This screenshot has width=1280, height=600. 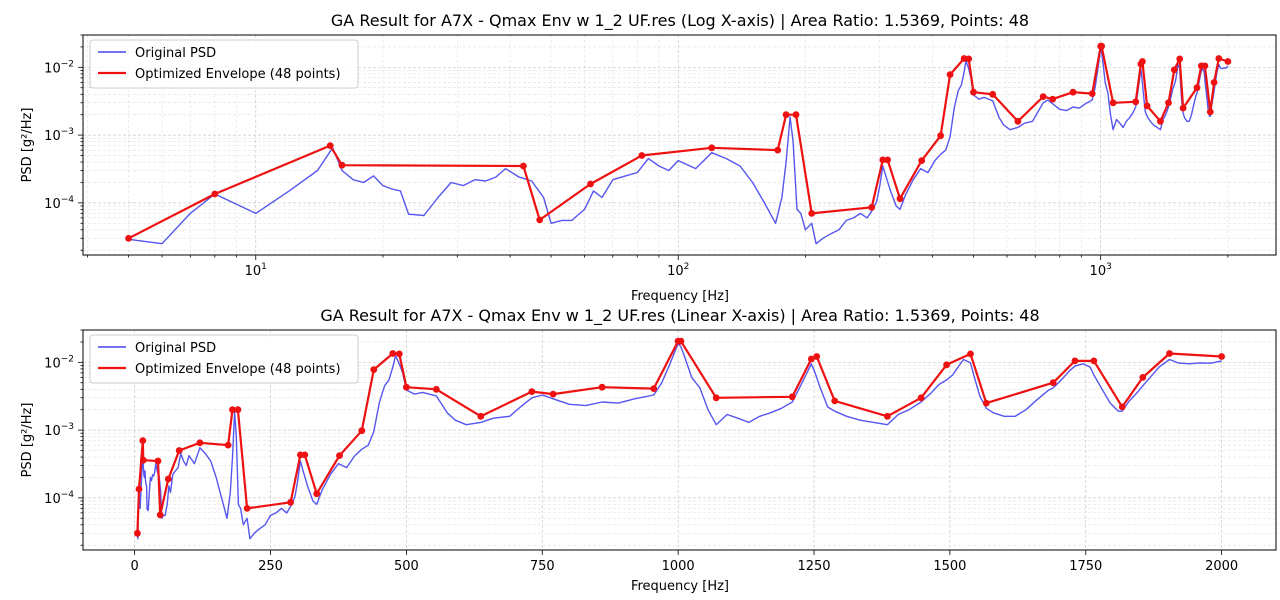 What do you see at coordinates (256, 270) in the screenshot?
I see `x-tick-label: 10¹` at bounding box center [256, 270].